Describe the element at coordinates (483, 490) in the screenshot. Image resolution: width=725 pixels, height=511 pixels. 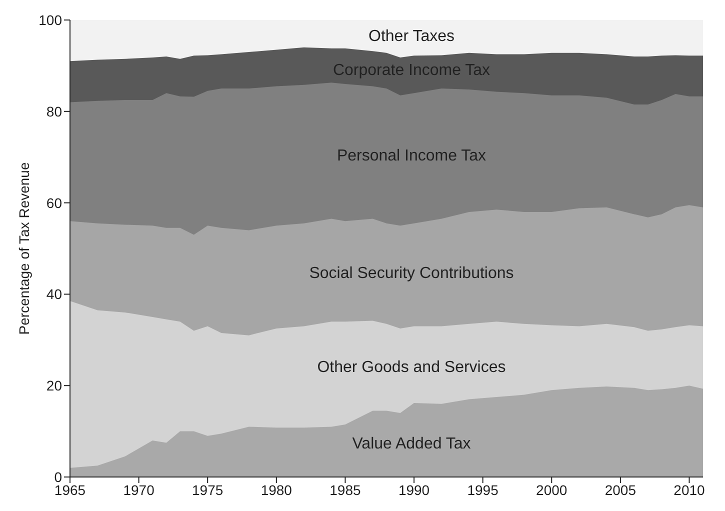
I see `x-tick-label: 1995` at that location.